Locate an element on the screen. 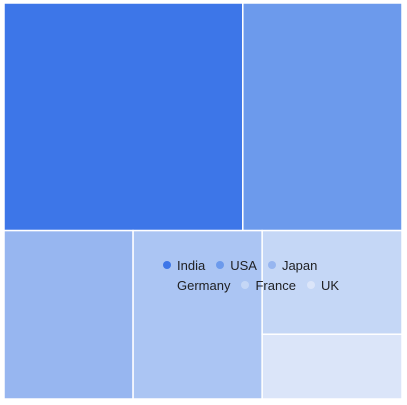 The image size is (407, 405). treemap-tile-germany is located at coordinates (197, 314).